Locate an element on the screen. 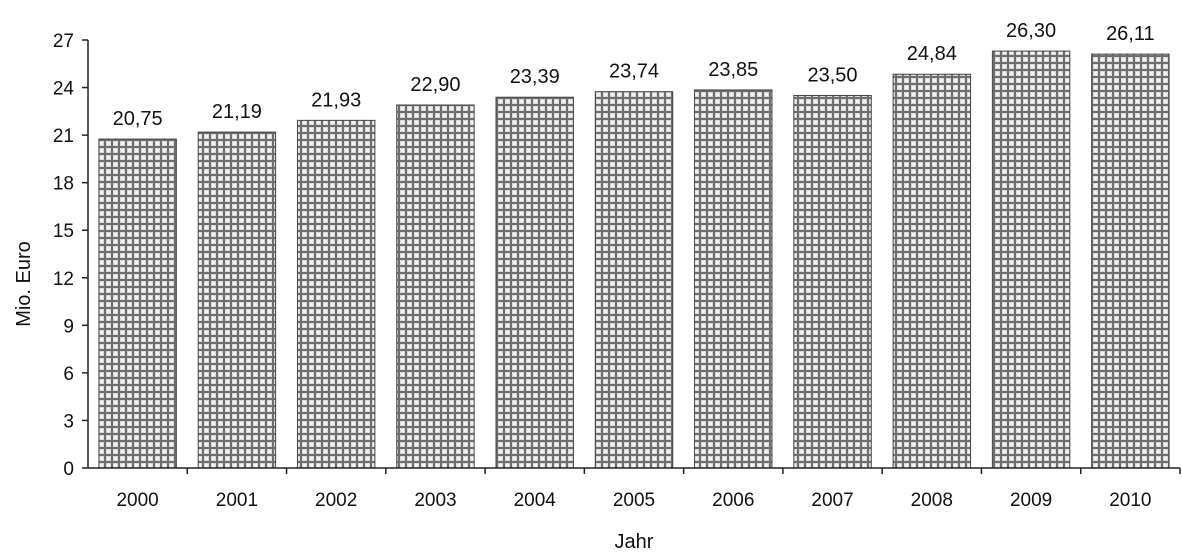 The image size is (1182, 553). data-label-2002: 21,93 is located at coordinates (336, 100).